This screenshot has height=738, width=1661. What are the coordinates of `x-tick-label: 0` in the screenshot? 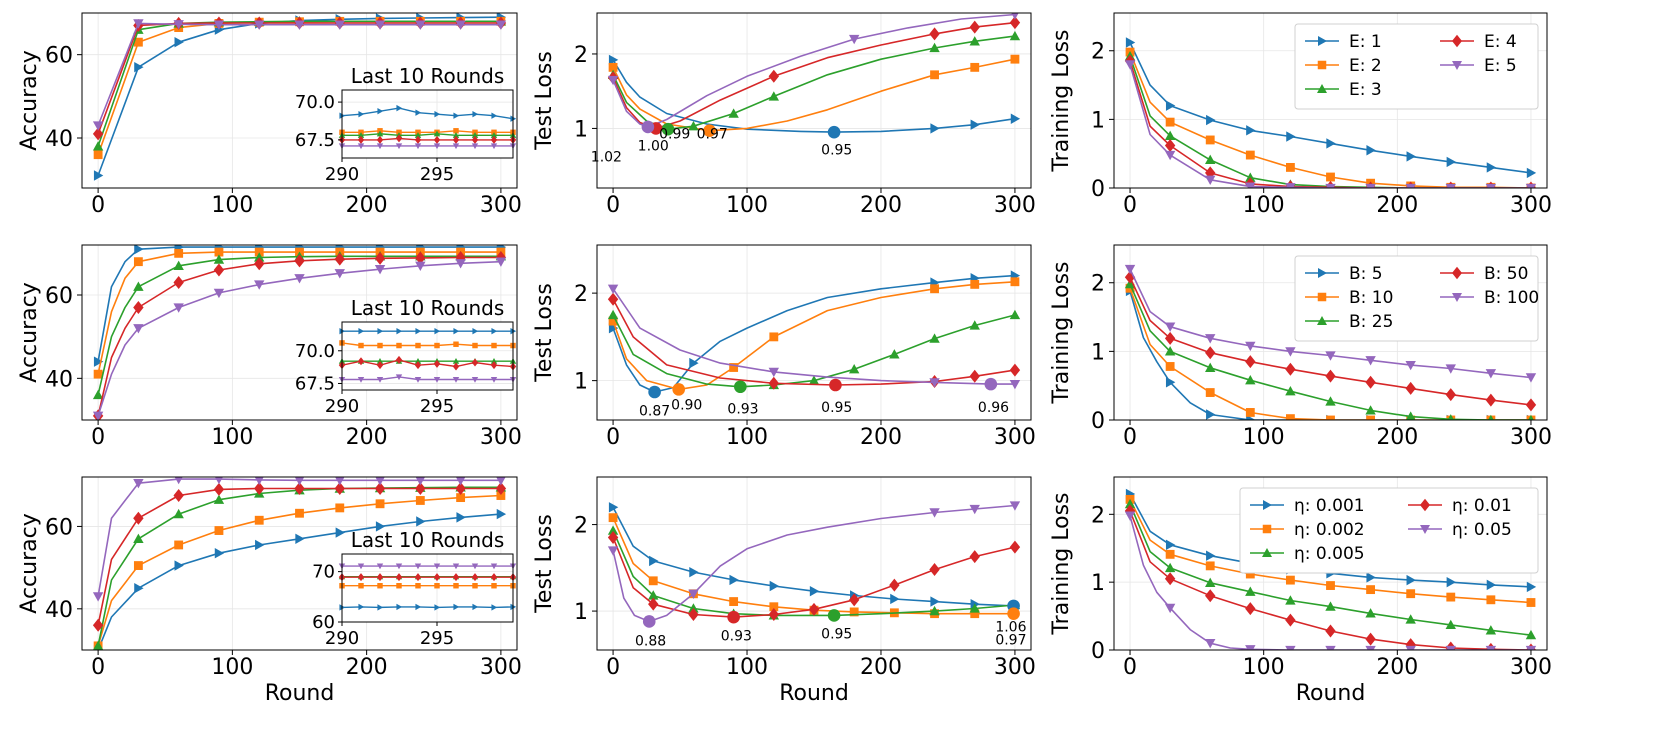 It's located at (613, 205).